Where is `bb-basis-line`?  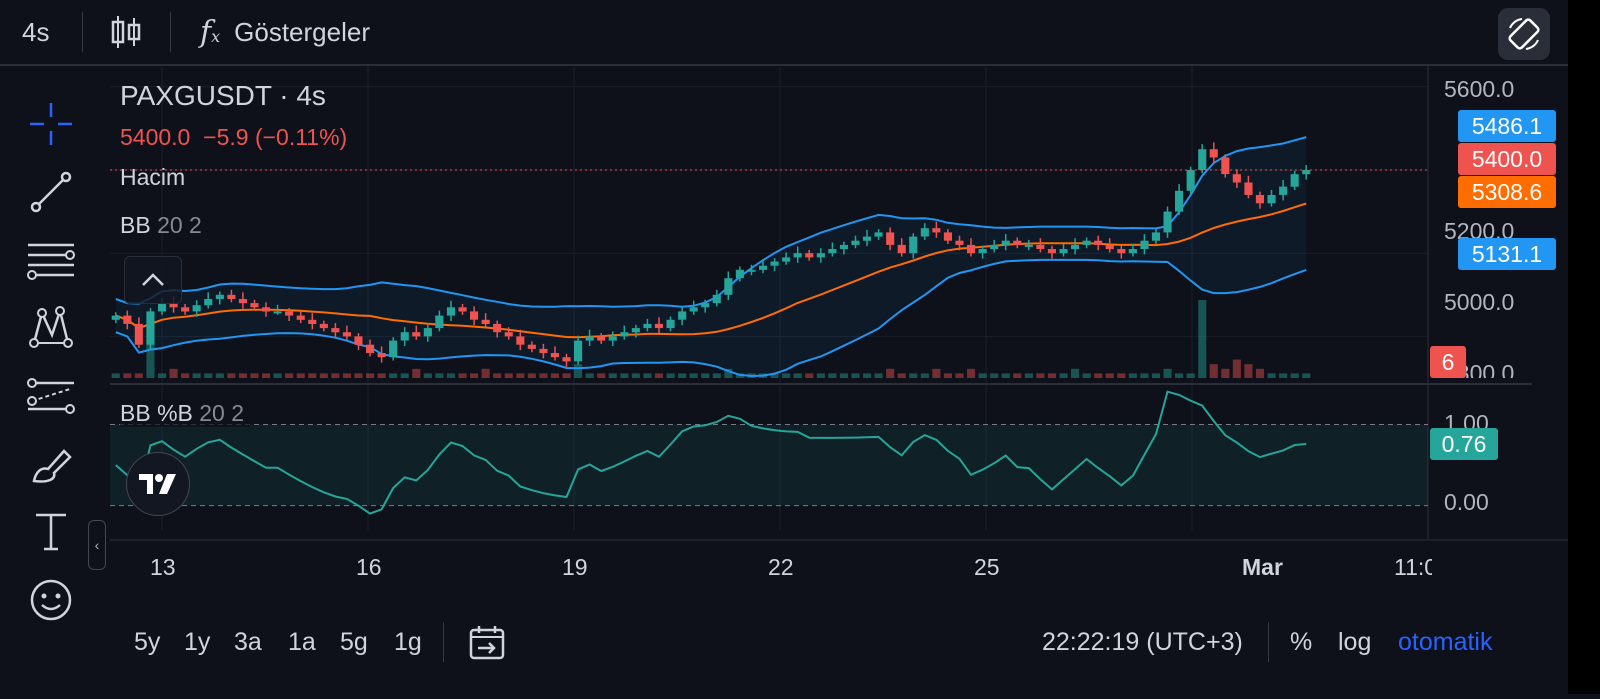
bb-basis-line is located at coordinates (711, 270).